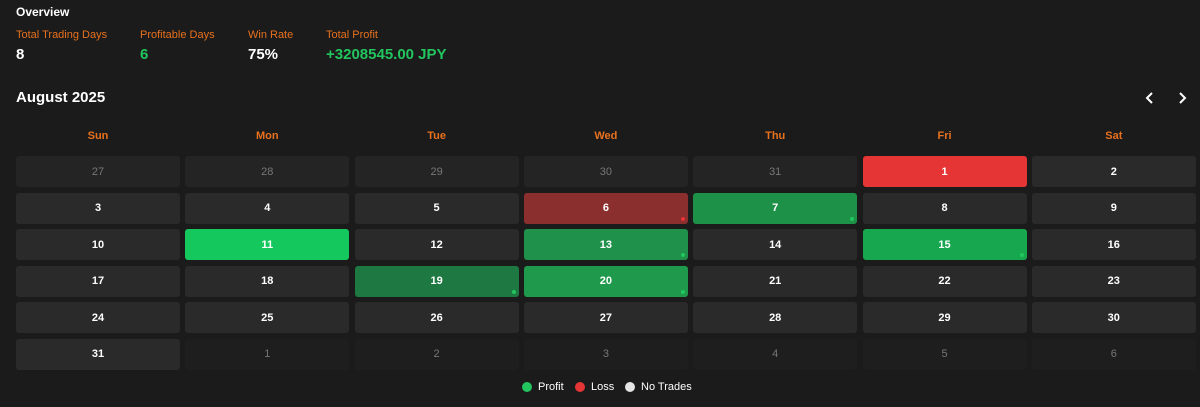 Image resolution: width=1200 pixels, height=407 pixels. What do you see at coordinates (605, 244) in the screenshot?
I see `day-cell: 13` at bounding box center [605, 244].